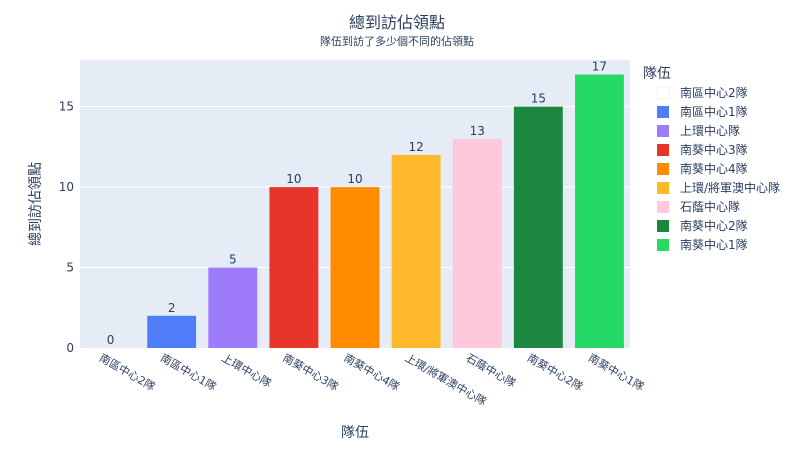 The width and height of the screenshot is (800, 450). I want to click on bar-value-label: 17, so click(599, 66).